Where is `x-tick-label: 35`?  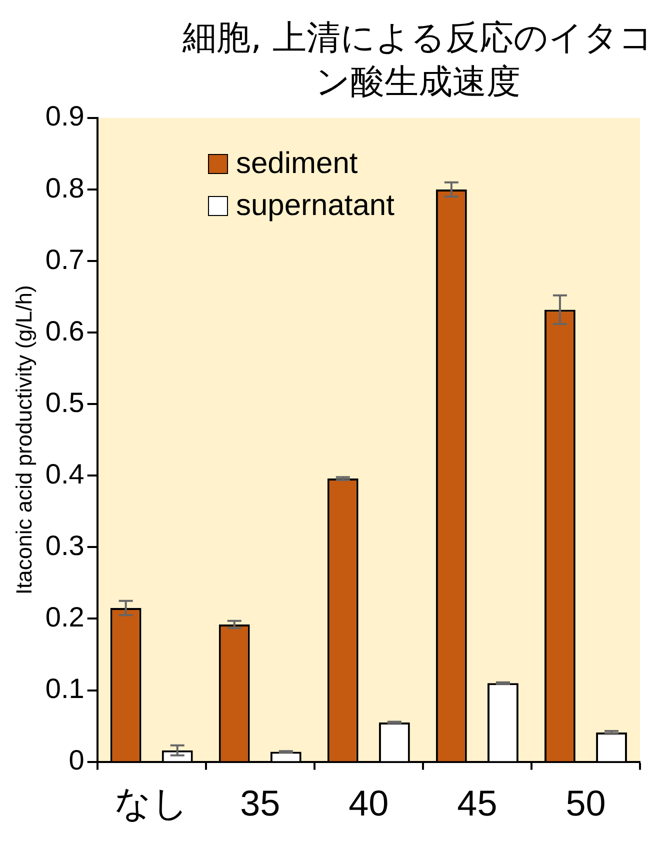 x-tick-label: 35 is located at coordinates (260, 803).